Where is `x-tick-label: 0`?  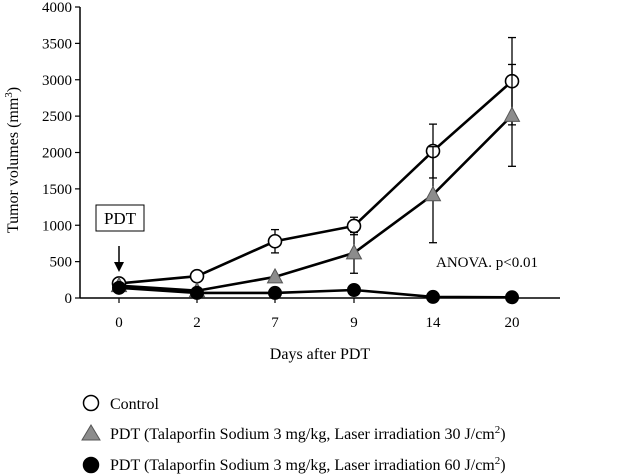
x-tick-label: 0 is located at coordinates (119, 323).